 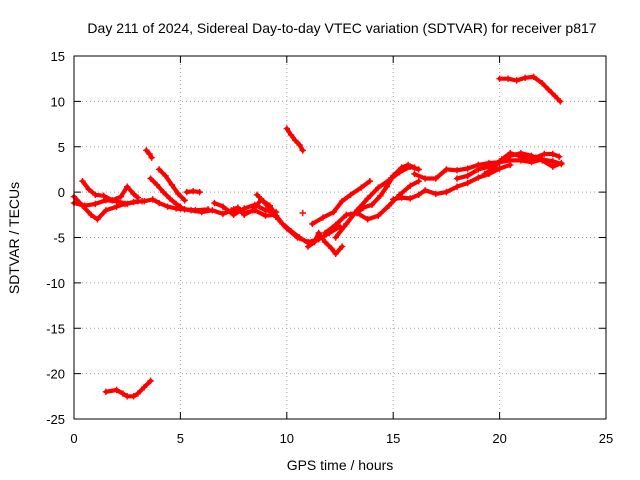 I want to click on y-tick-label: -20, so click(x=55, y=374).